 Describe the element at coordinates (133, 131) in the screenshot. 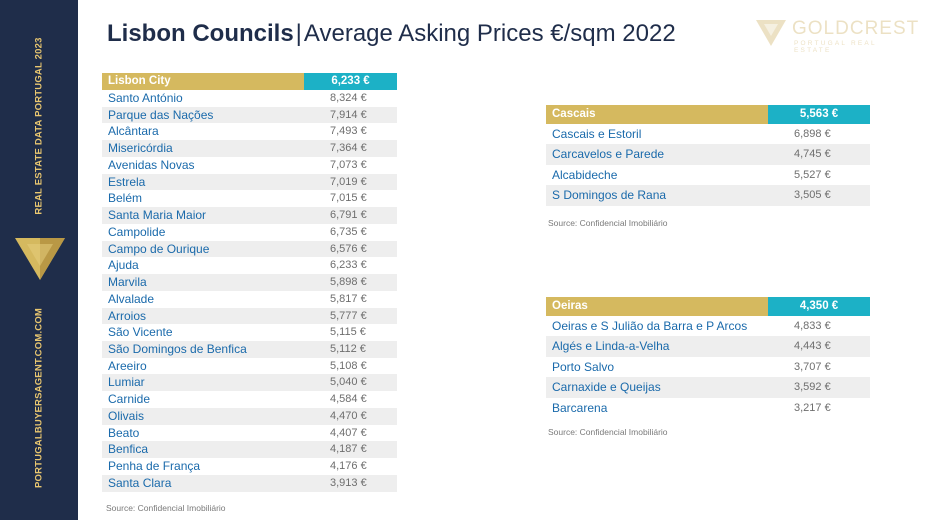

I see `row-name: Alcântara` at that location.